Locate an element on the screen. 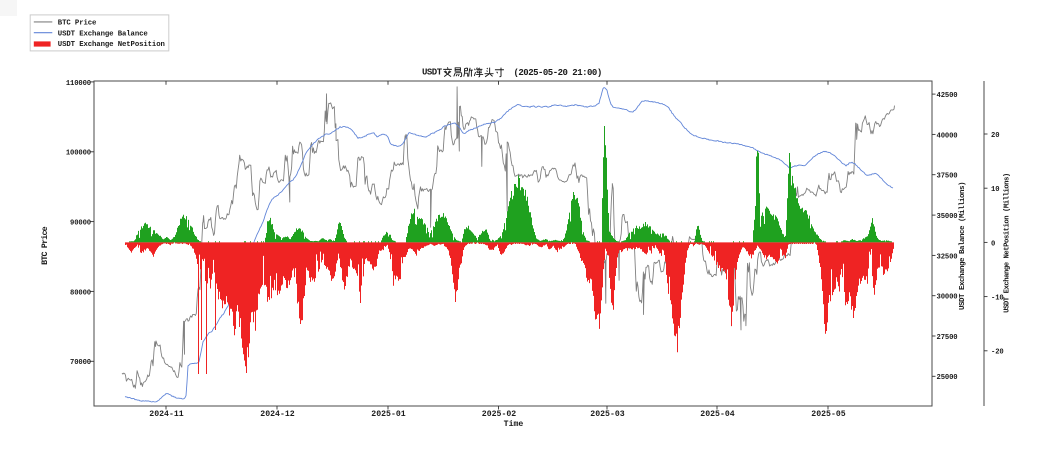  svg-text: 0 is located at coordinates (993, 244).